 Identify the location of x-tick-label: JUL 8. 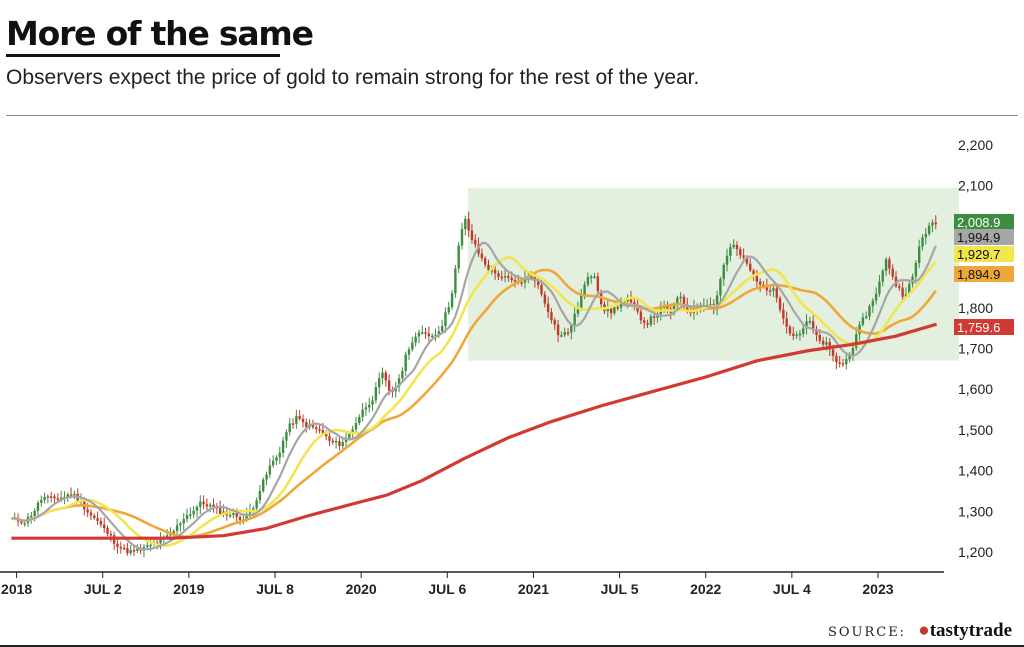
(275, 589).